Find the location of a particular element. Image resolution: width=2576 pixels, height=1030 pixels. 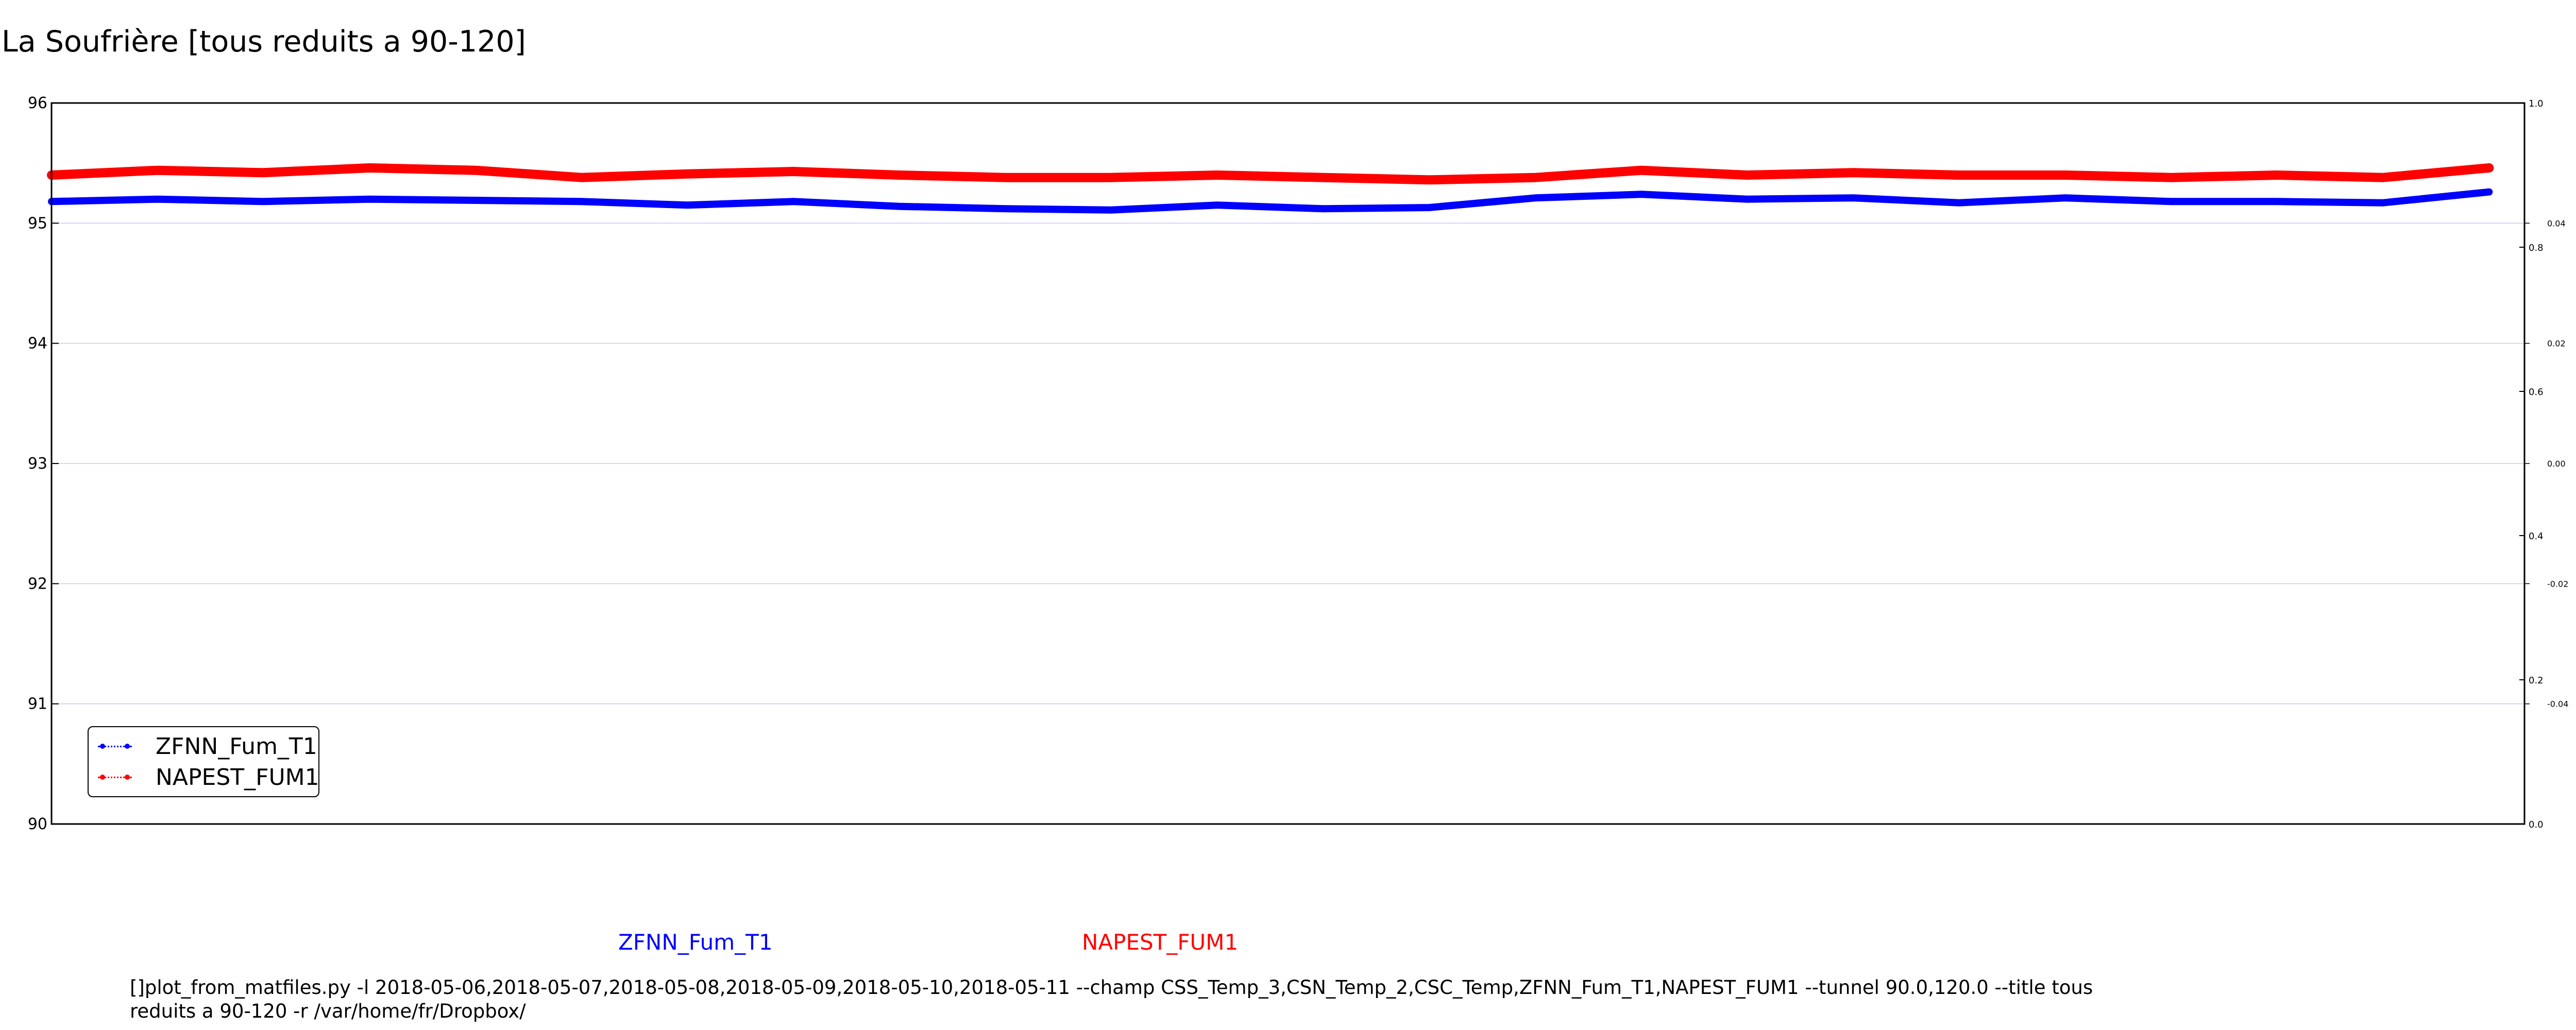

right-minor-tick-label: -0.02 is located at coordinates (2557, 584).